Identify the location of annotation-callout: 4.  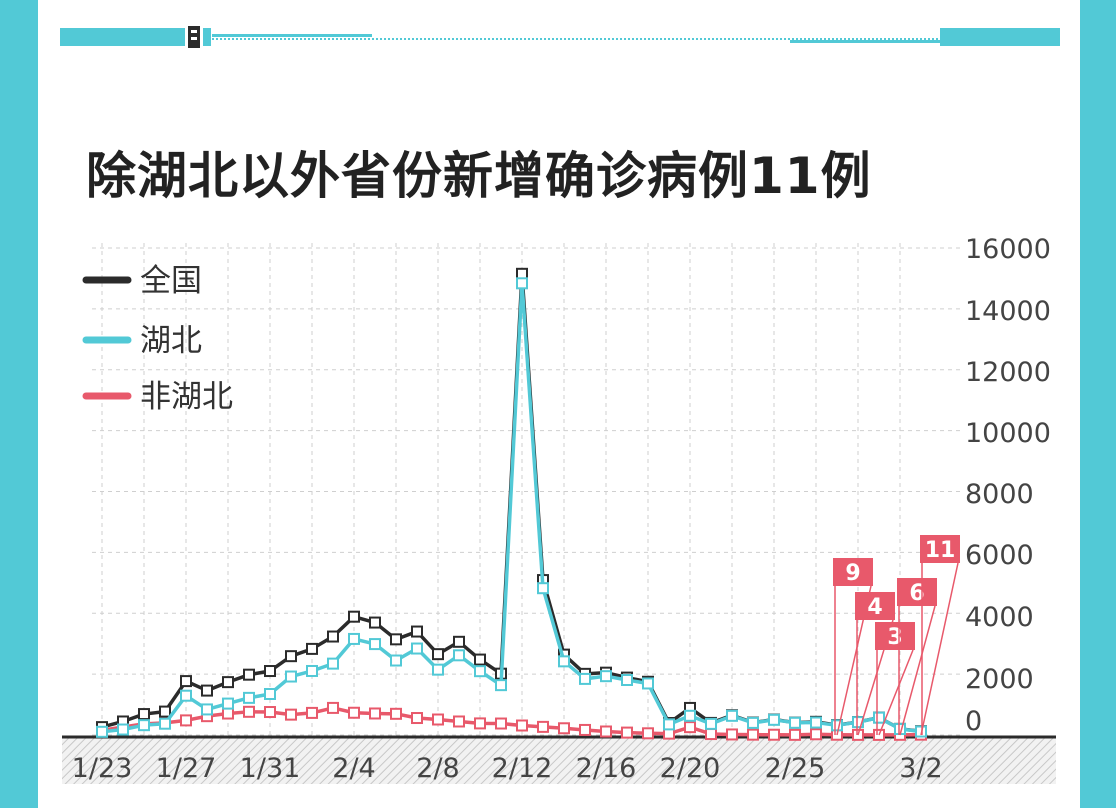
(875, 664).